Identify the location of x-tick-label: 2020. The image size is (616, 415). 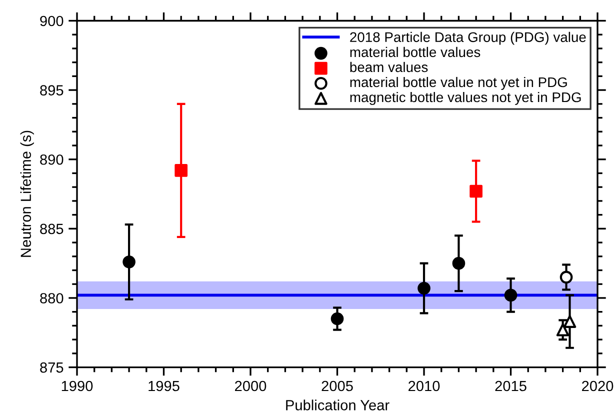
(598, 386).